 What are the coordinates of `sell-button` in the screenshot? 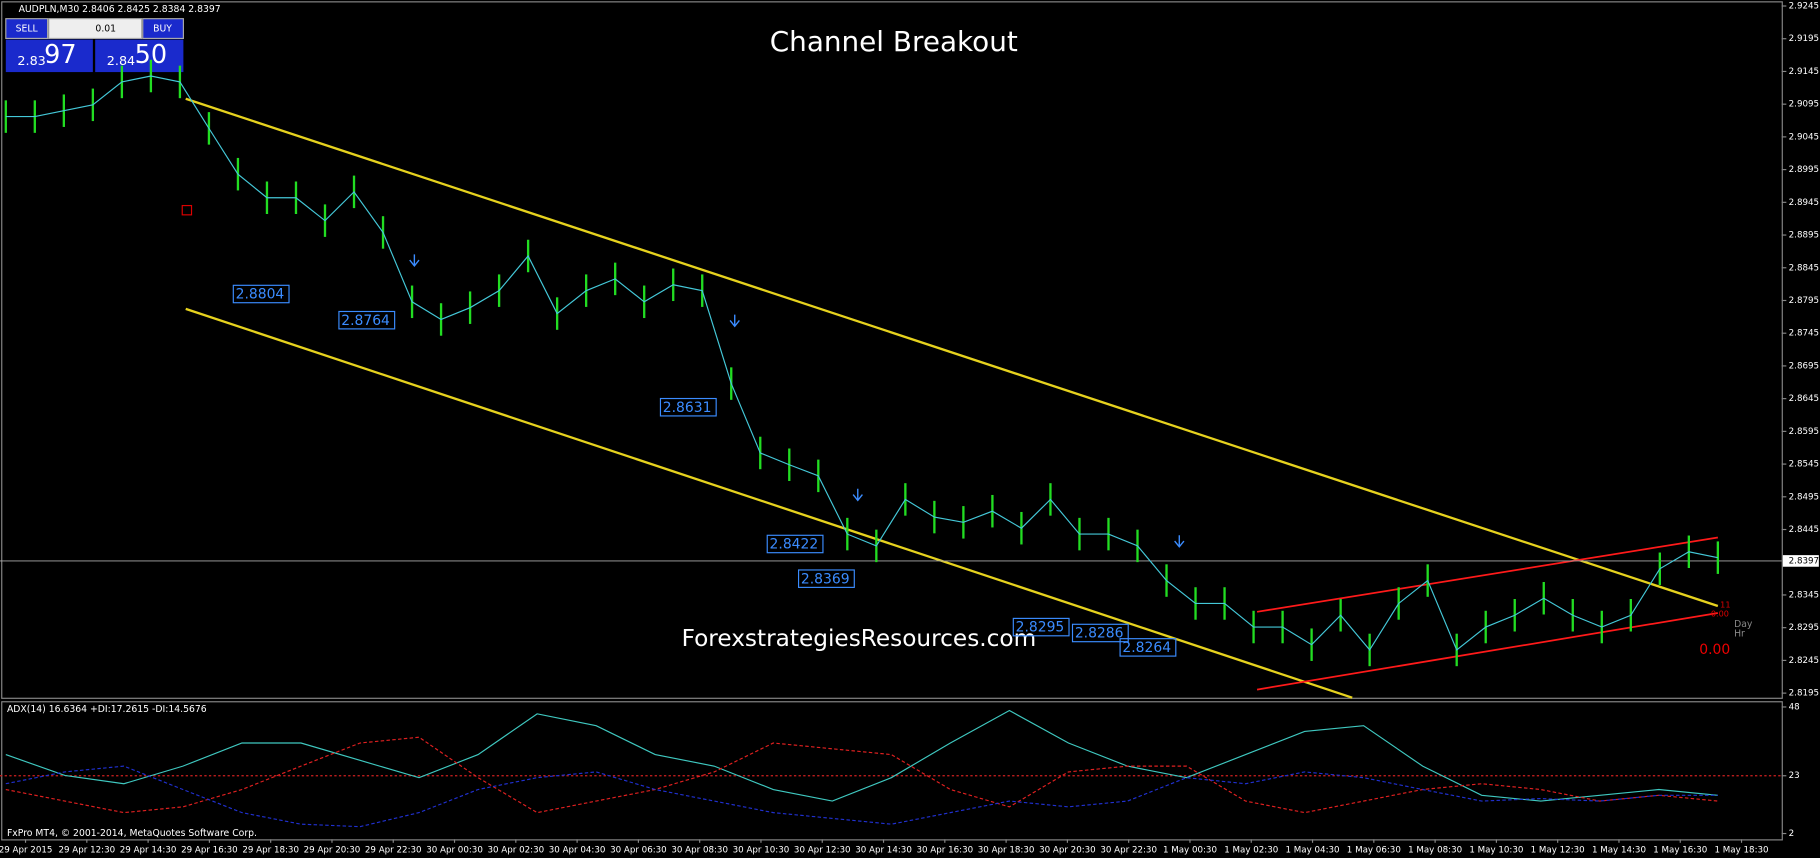 It's located at (27, 29).